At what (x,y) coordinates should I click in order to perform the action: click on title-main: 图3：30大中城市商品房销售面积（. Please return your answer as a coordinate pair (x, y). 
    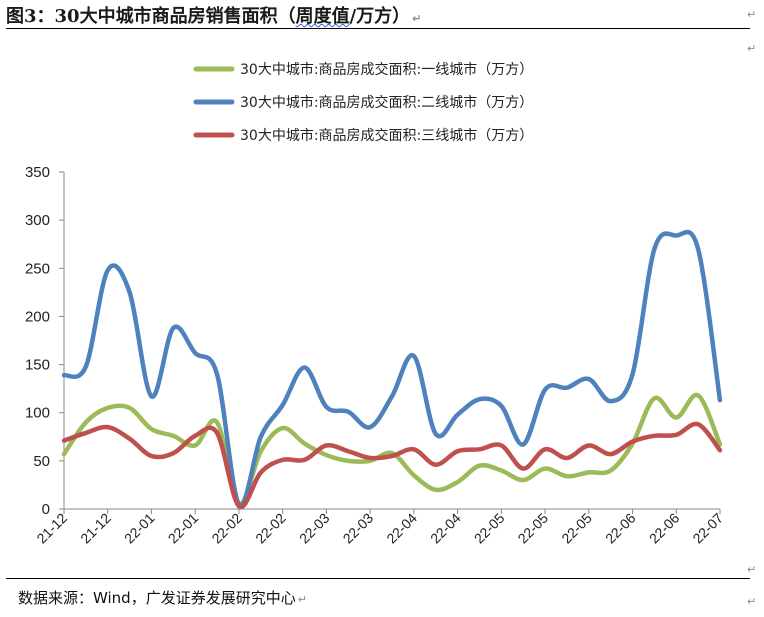
    Looking at the image, I should click on (151, 16).